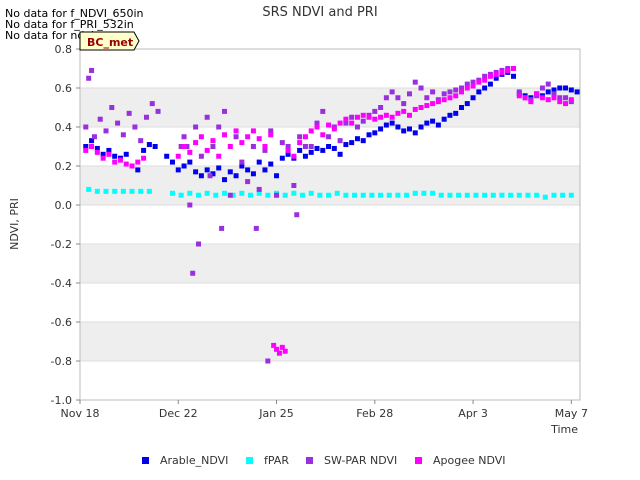  Describe the element at coordinates (276, 460) in the screenshot. I see `legend-label: fPAR` at that location.